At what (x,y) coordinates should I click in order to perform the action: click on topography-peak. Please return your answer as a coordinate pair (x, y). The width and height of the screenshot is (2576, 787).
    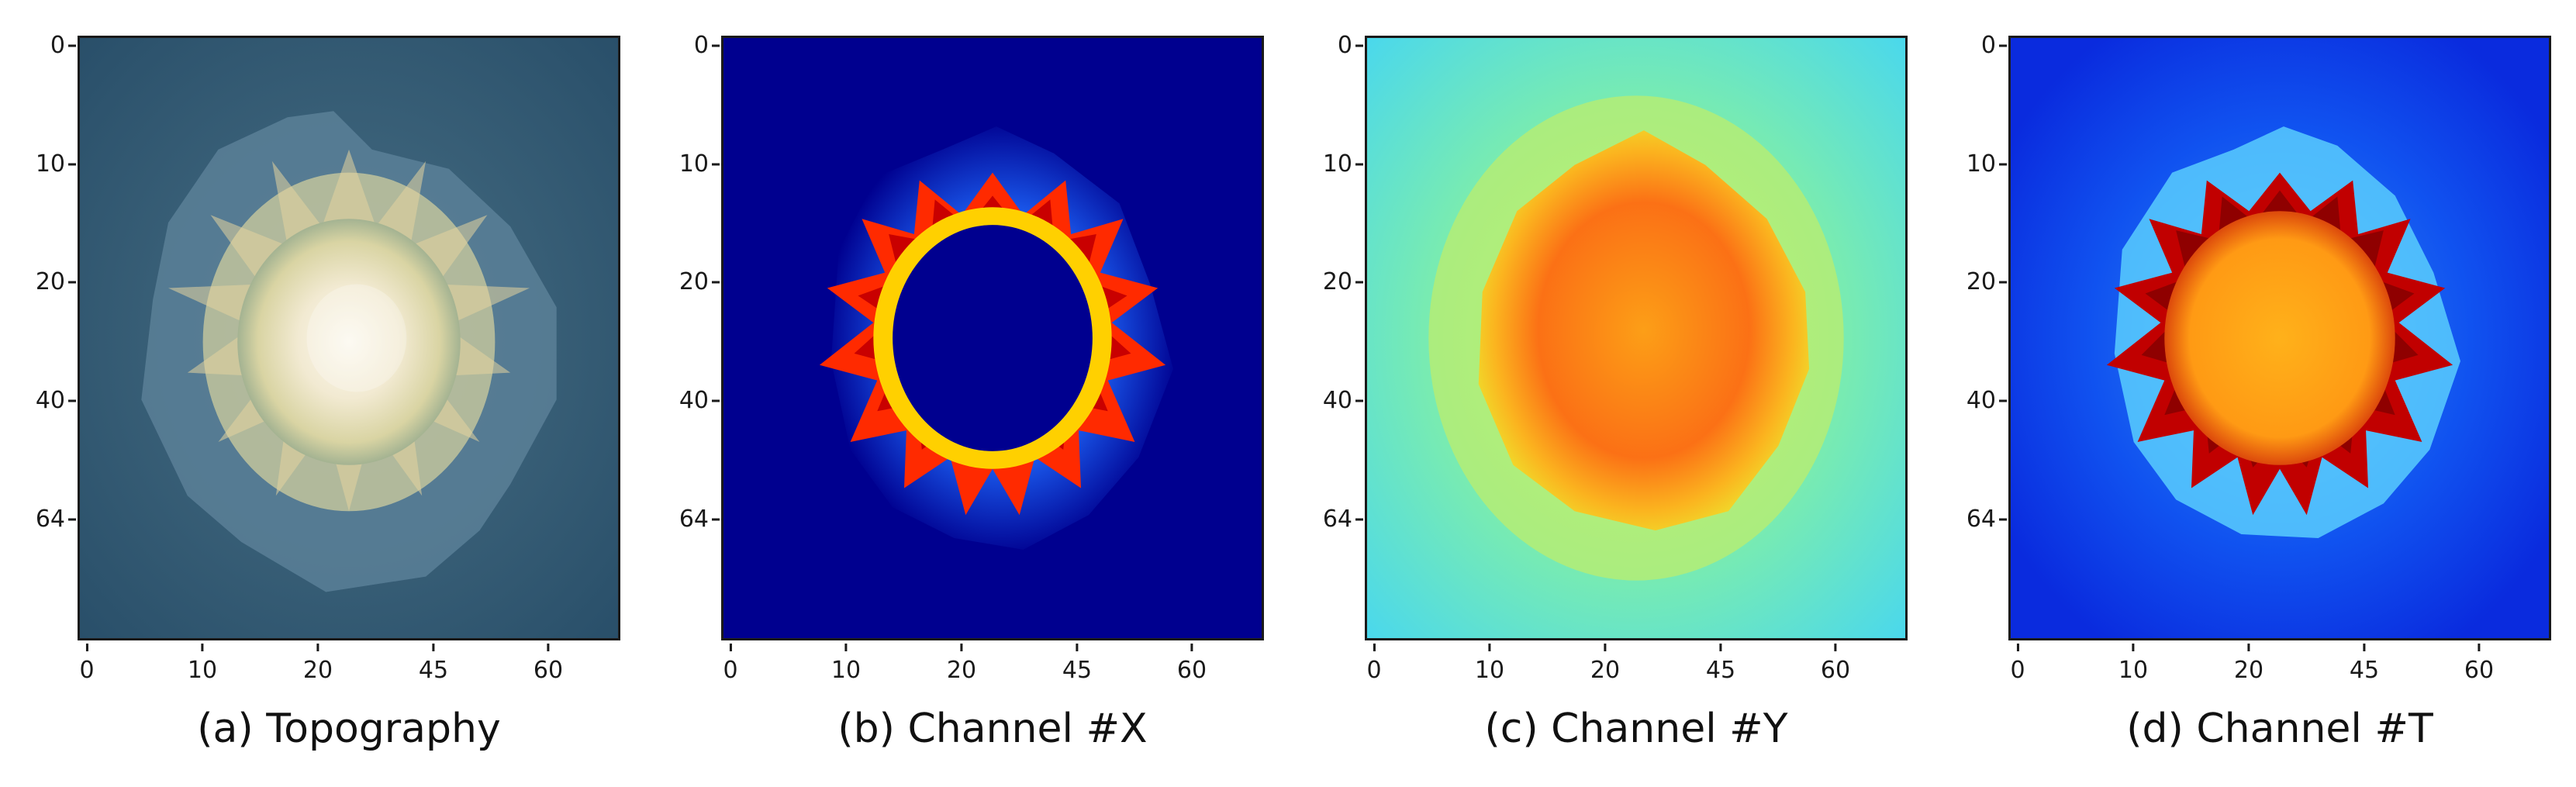
    Looking at the image, I should click on (349, 342).